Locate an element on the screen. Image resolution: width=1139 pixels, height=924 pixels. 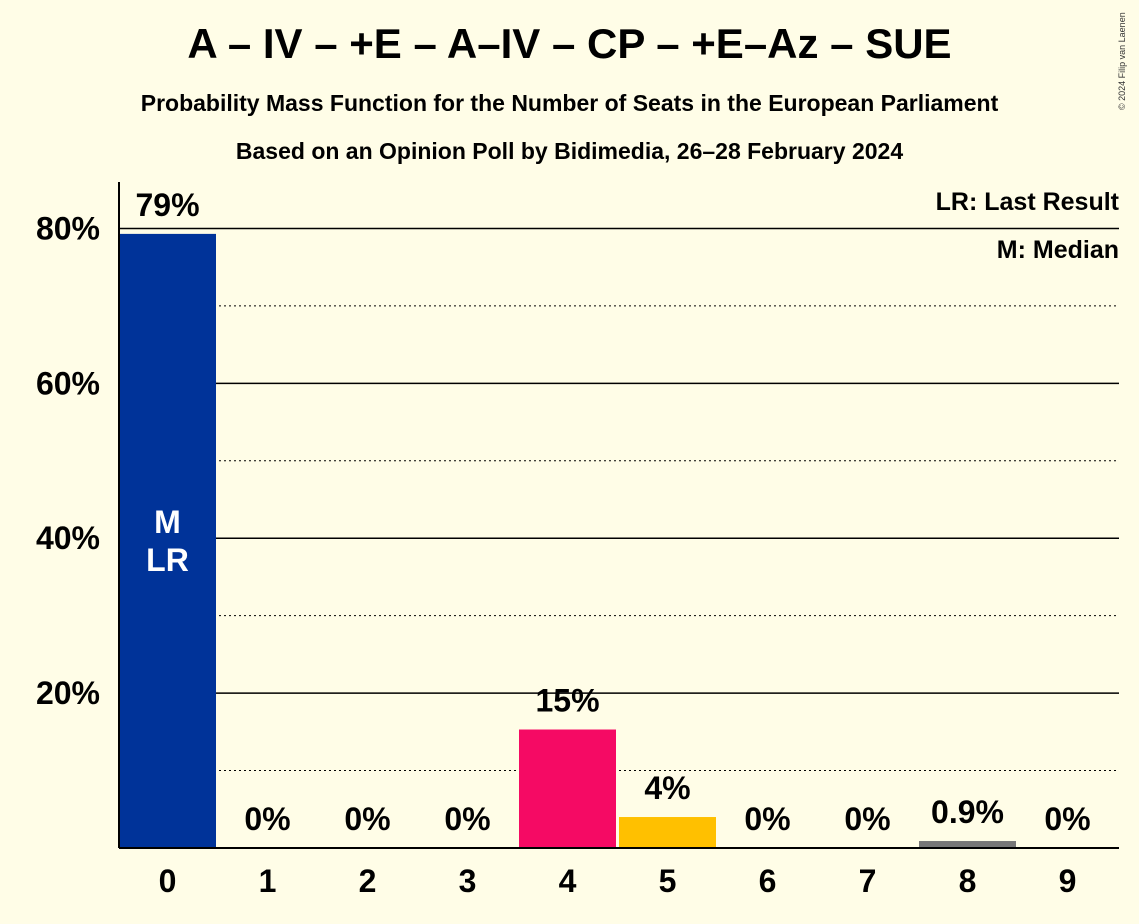
x-tick-label: 5 is located at coordinates (668, 881).